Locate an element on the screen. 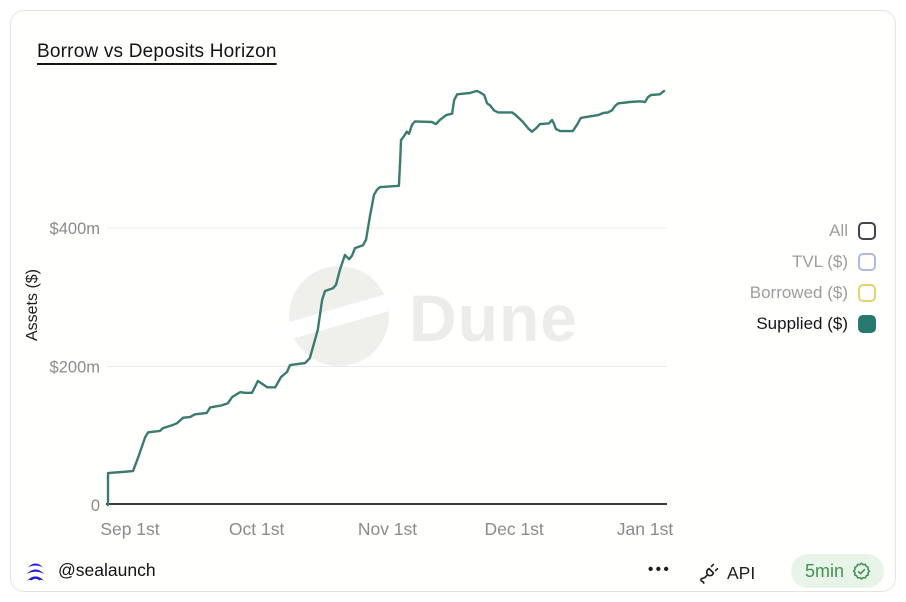 This screenshot has height=602, width=906. legend-item-borrowed: Borrowed ($) is located at coordinates (813, 293).